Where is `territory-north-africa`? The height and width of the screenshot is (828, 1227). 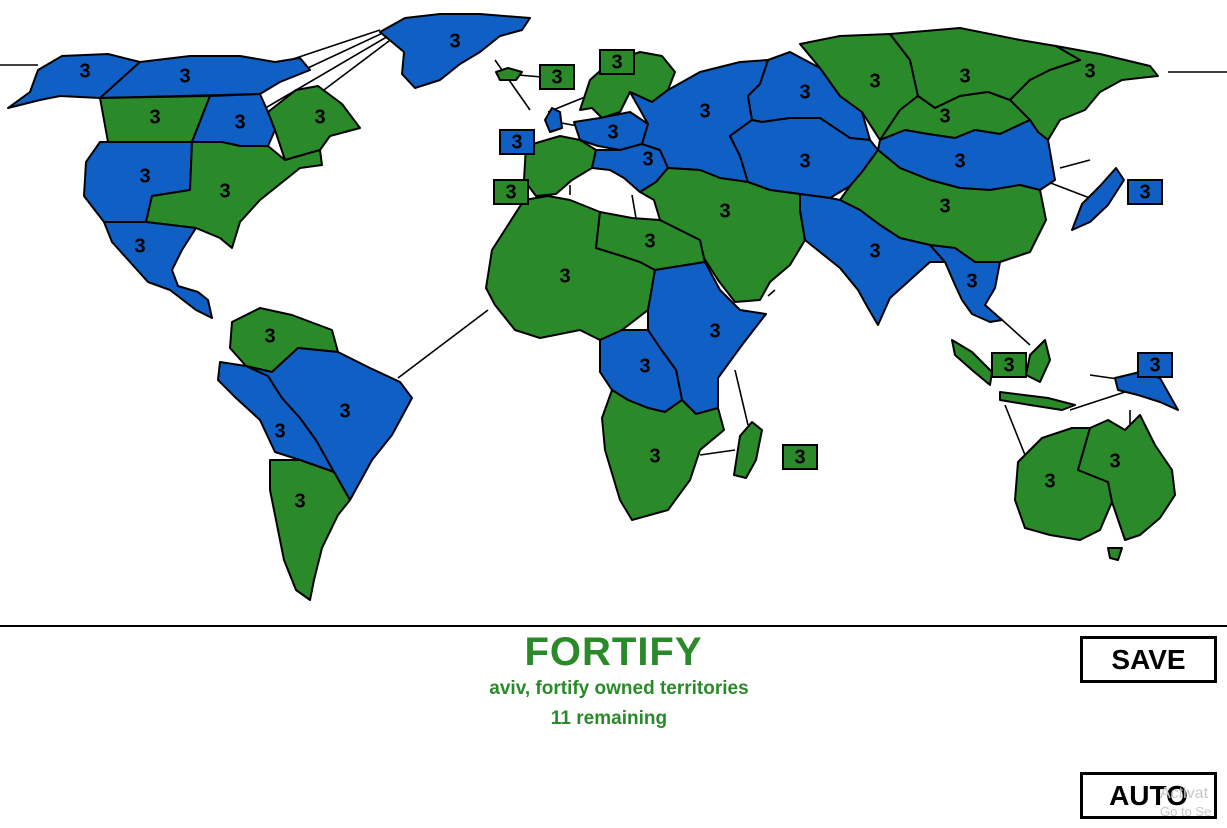
territory-north-africa is located at coordinates (570, 268).